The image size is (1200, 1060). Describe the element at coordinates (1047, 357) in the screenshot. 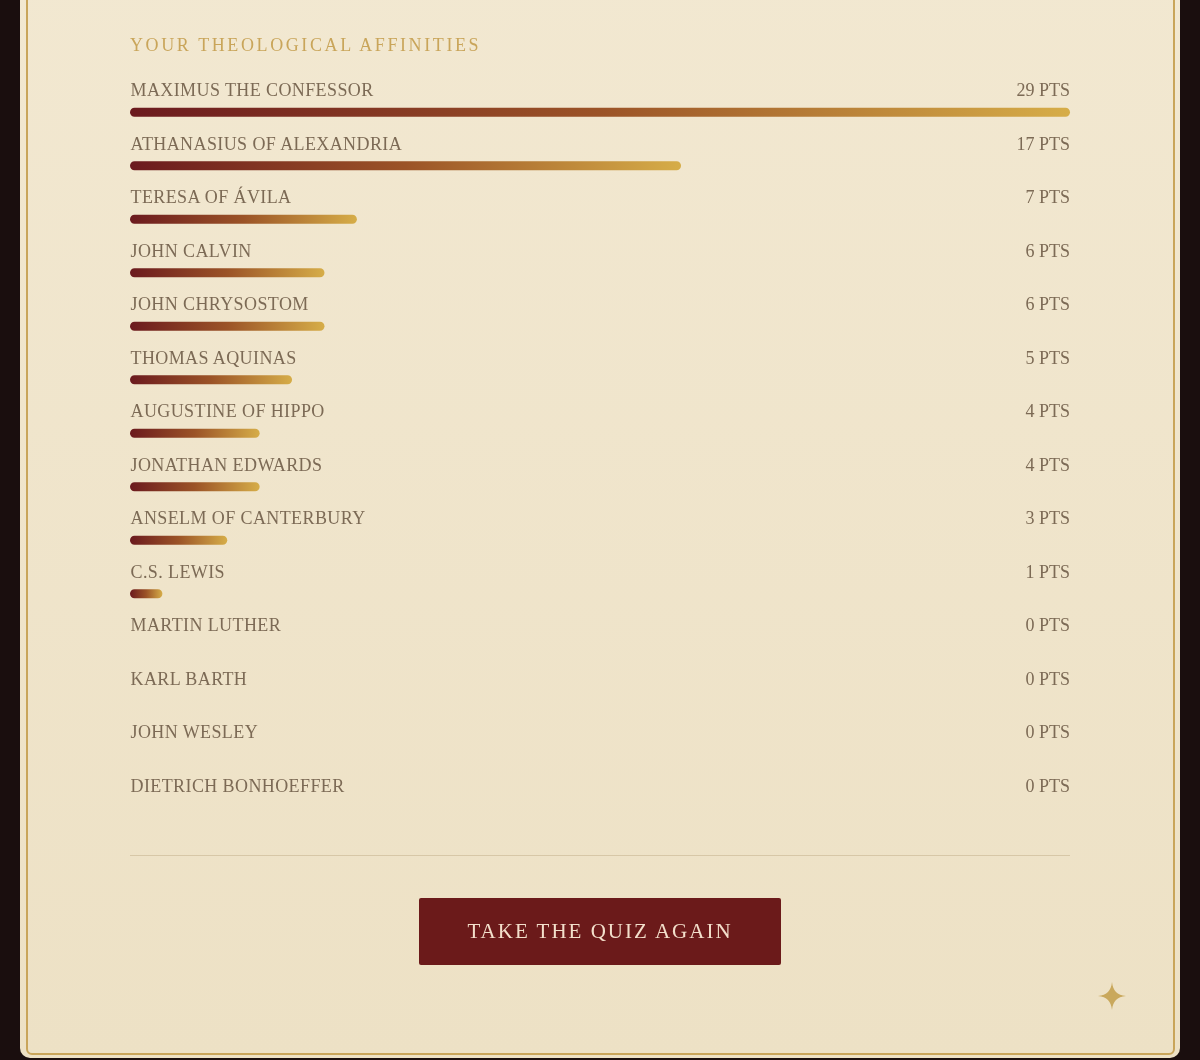

I see `data-label: 5 PTS` at that location.